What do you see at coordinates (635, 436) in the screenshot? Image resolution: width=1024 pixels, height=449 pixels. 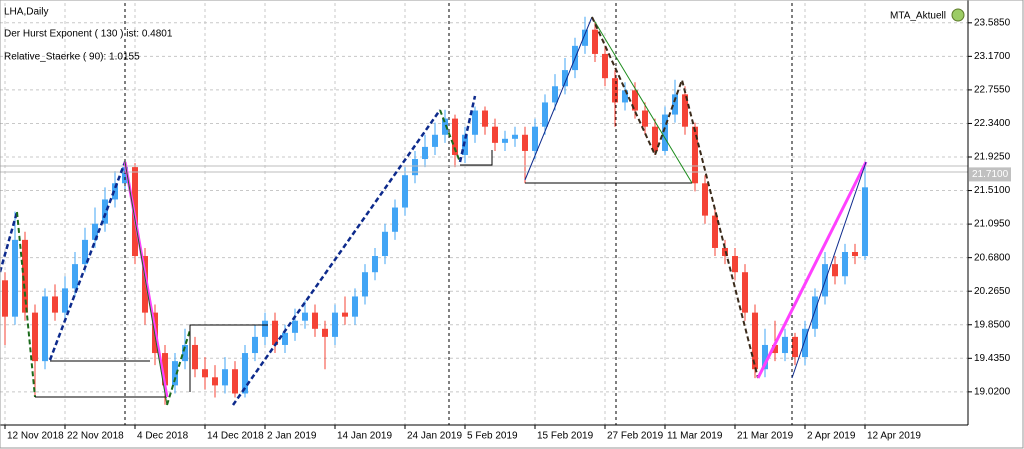 I see `x-tick-label: 27 Feb 2019` at bounding box center [635, 436].